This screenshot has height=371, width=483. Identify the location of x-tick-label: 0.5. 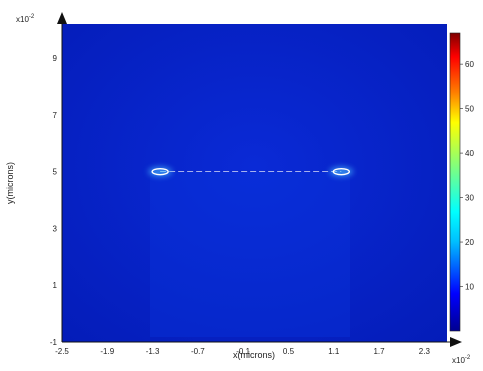
(289, 351).